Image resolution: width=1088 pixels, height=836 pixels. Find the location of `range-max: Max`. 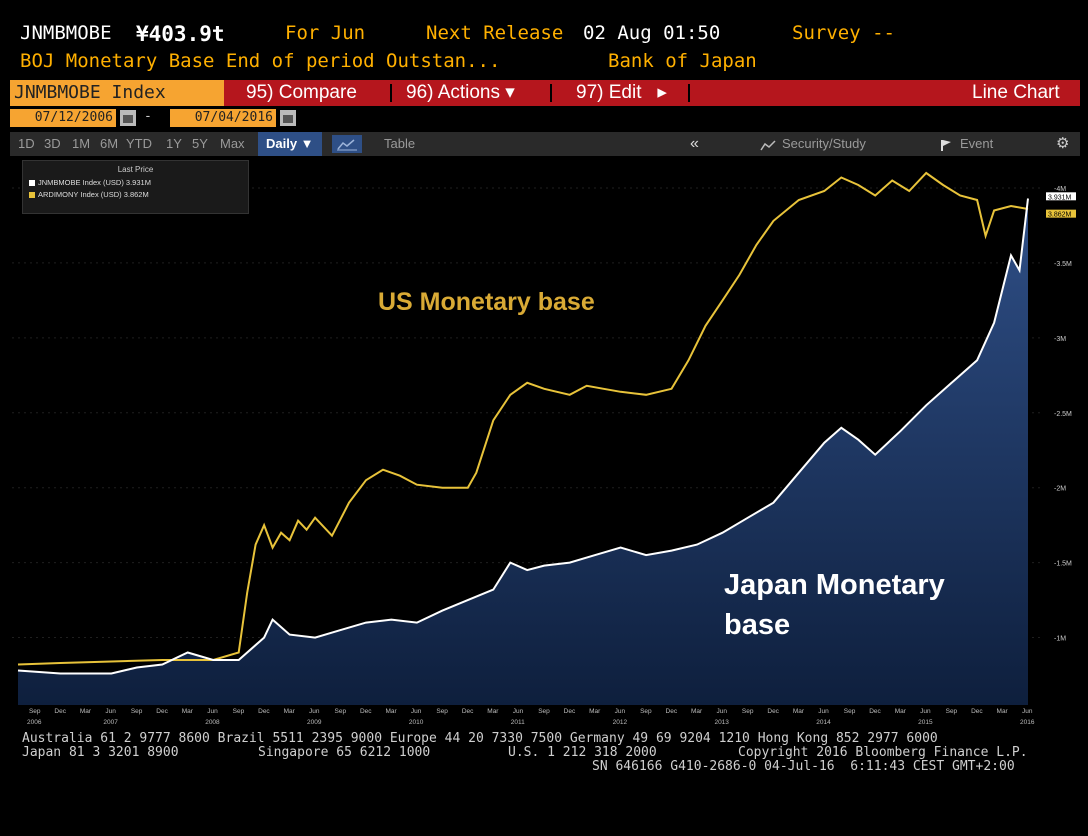

range-max: Max is located at coordinates (232, 143).